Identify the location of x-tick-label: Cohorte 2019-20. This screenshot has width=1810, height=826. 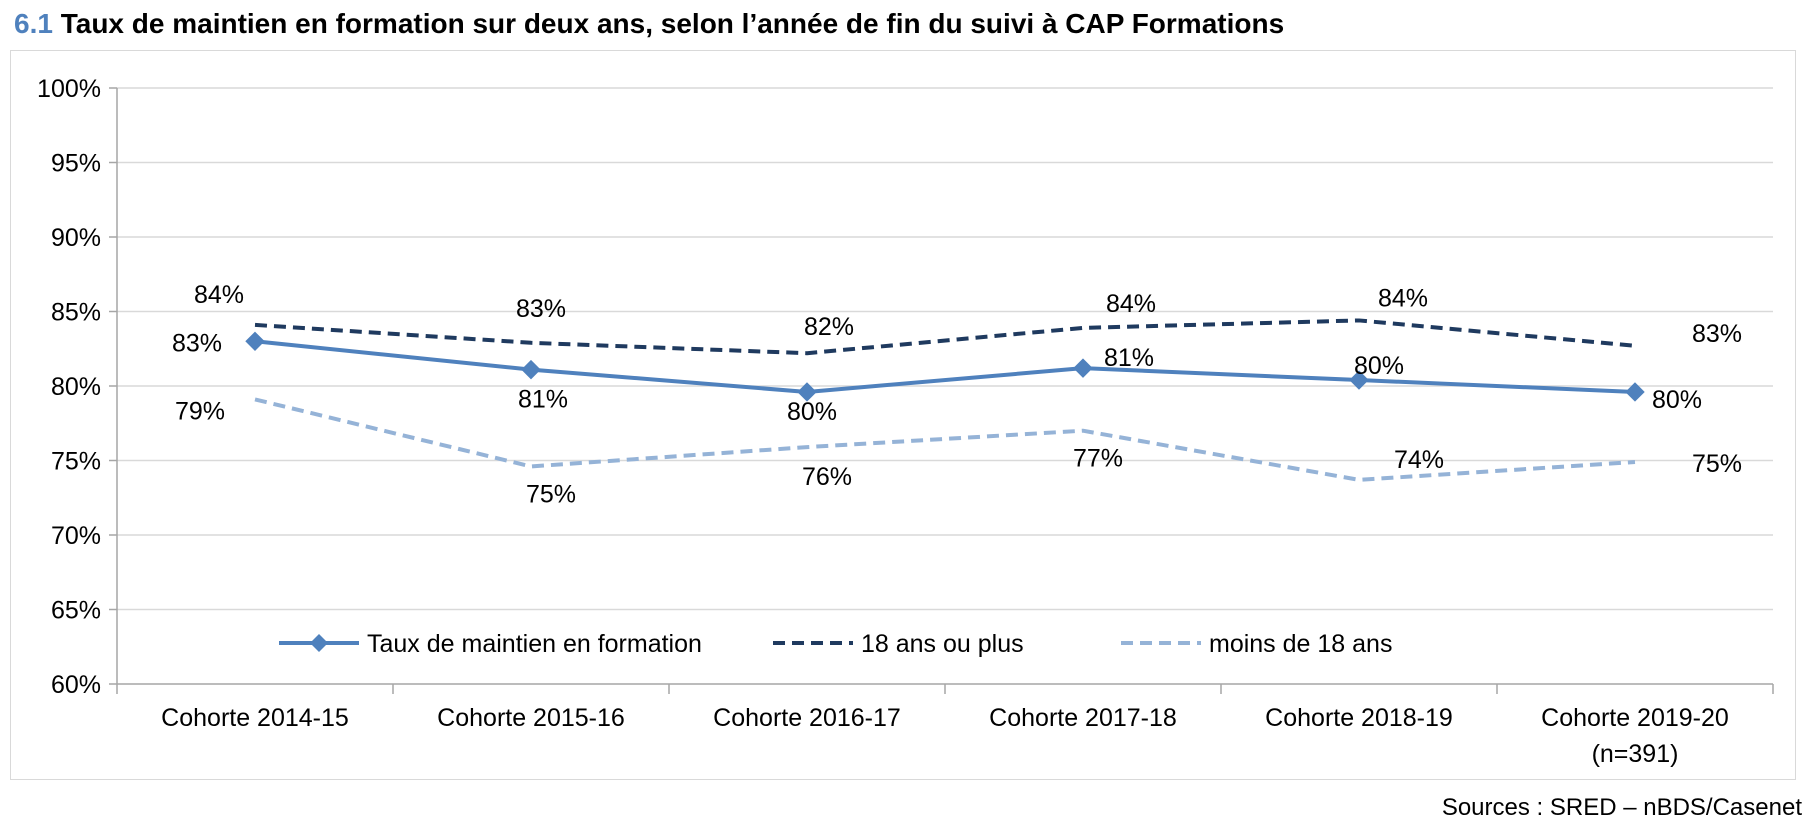
(1635, 718).